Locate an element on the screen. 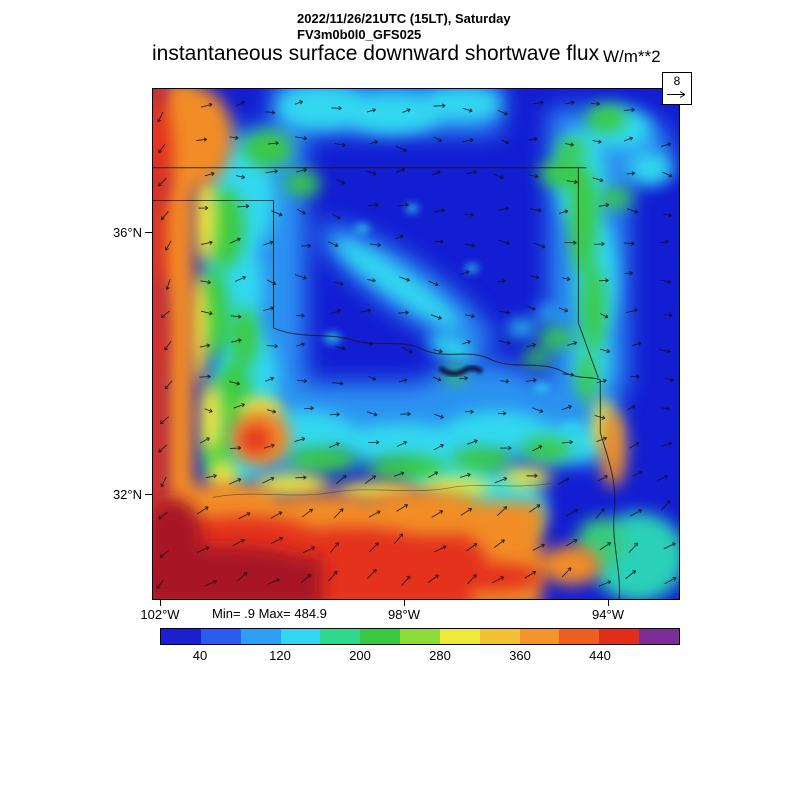 The image size is (800, 800). lon-tick-98w is located at coordinates (404, 603).